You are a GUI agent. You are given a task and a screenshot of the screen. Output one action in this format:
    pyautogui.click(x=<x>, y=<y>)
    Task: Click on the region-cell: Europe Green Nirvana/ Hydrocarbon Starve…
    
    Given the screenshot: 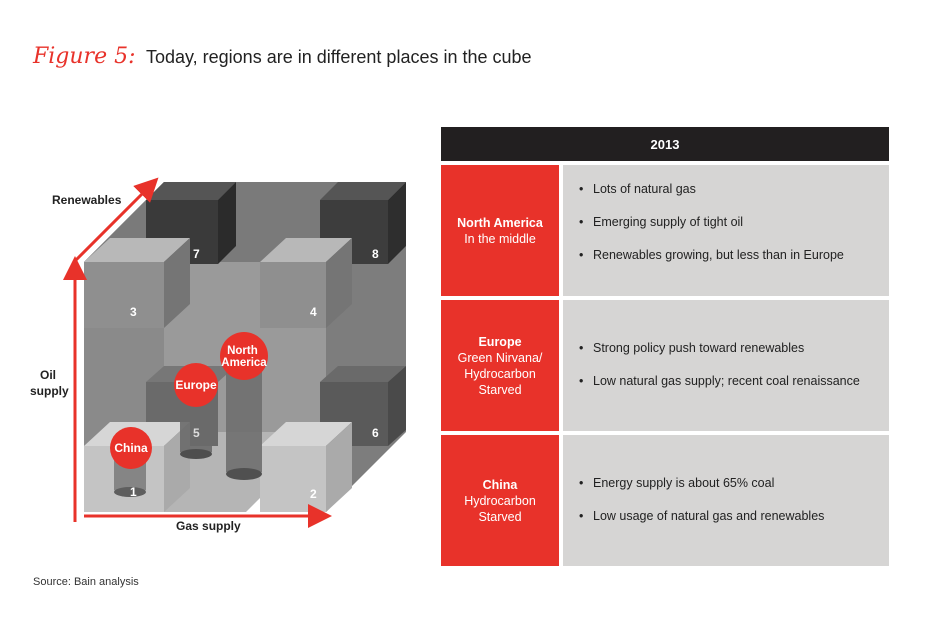 What is the action you would take?
    pyautogui.click(x=500, y=365)
    